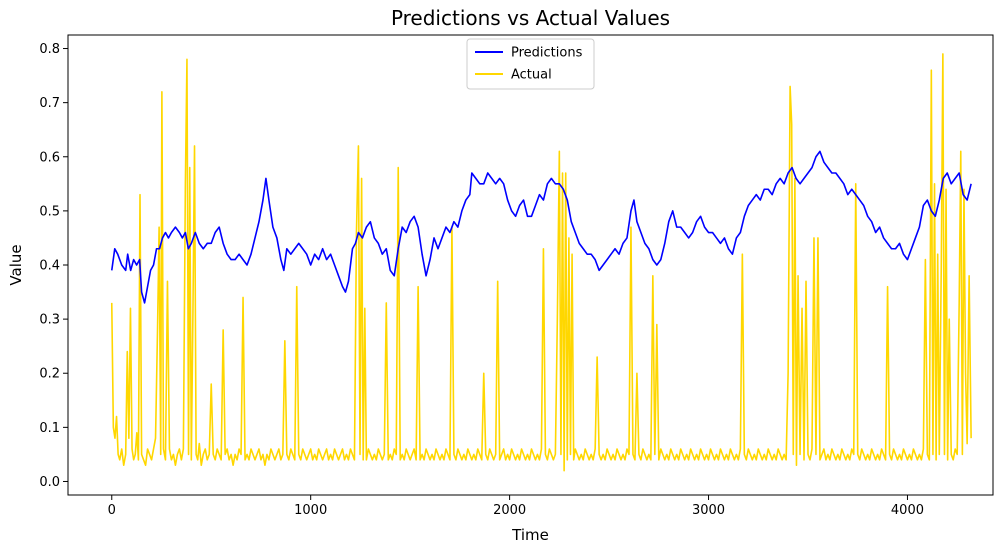 The height and width of the screenshot is (557, 1005). I want to click on x-tick-label: 2000, so click(509, 510).